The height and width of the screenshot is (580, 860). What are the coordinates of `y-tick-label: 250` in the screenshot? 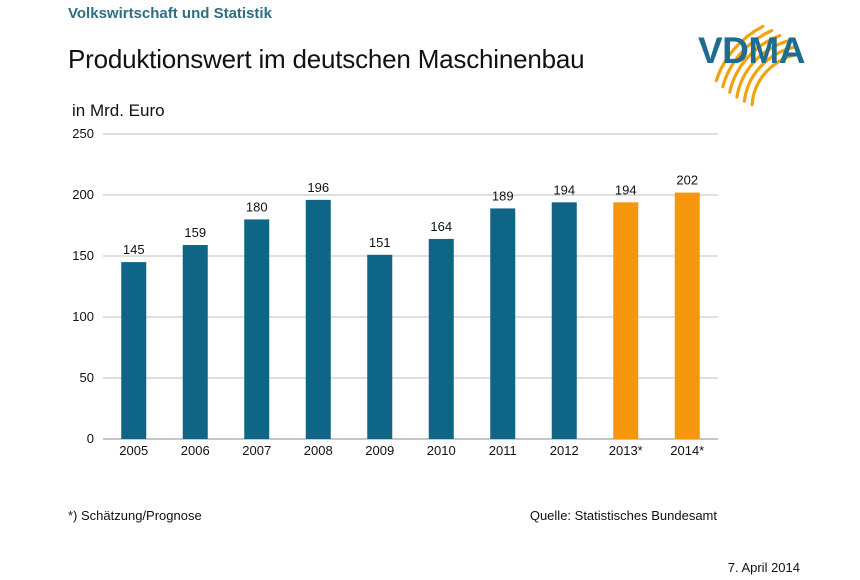 It's located at (83, 133).